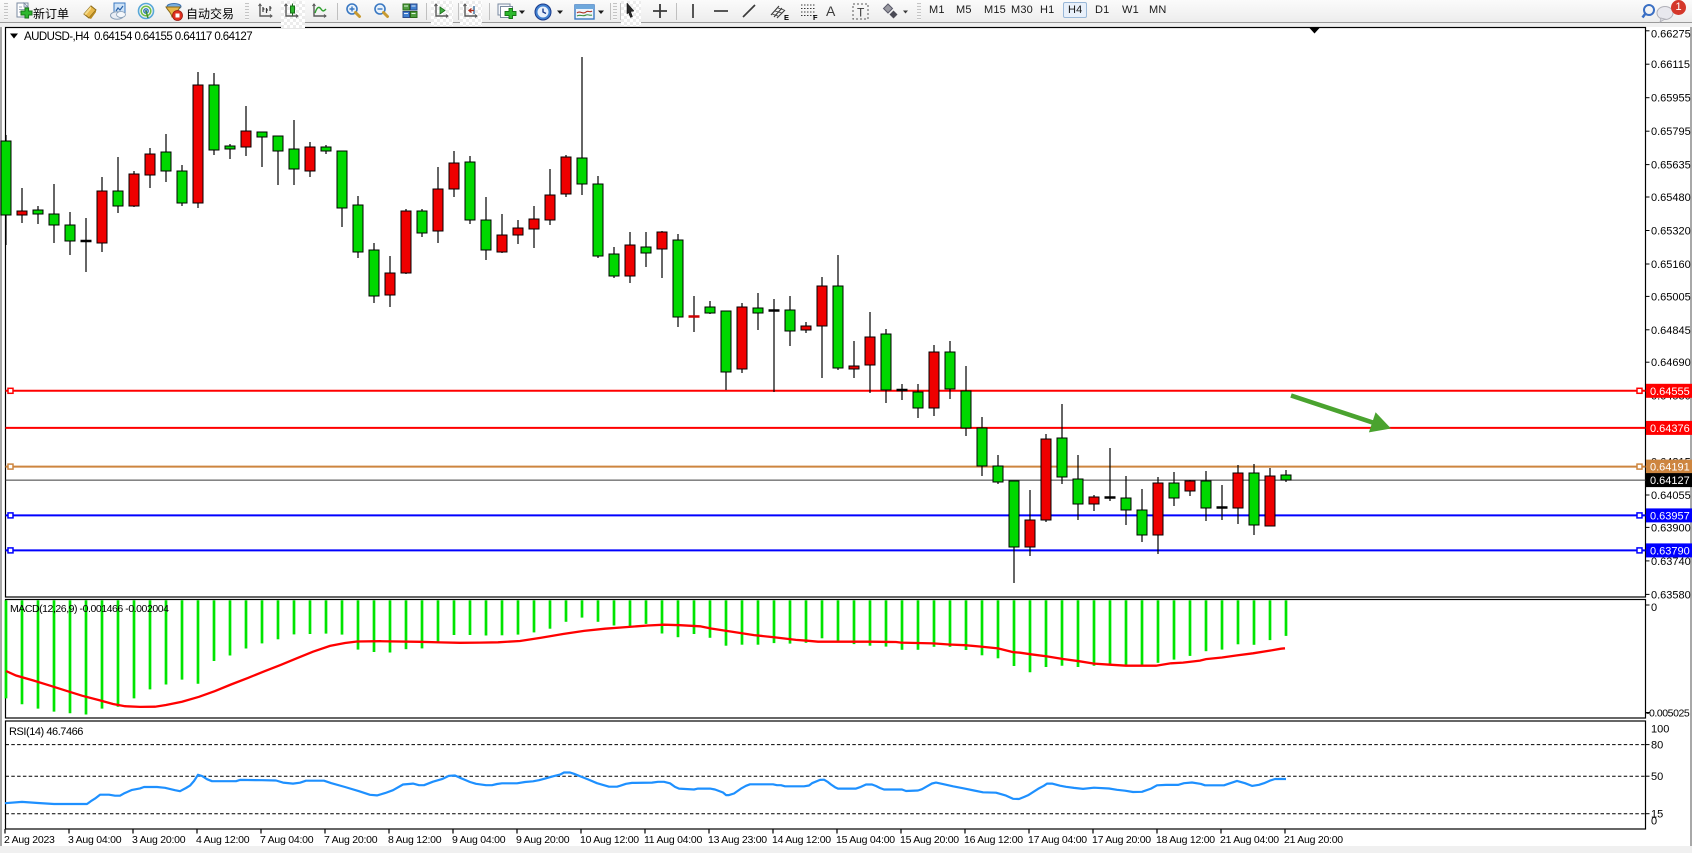  What do you see at coordinates (223, 840) in the screenshot?
I see `svg-text: 4 Aug 12:00` at bounding box center [223, 840].